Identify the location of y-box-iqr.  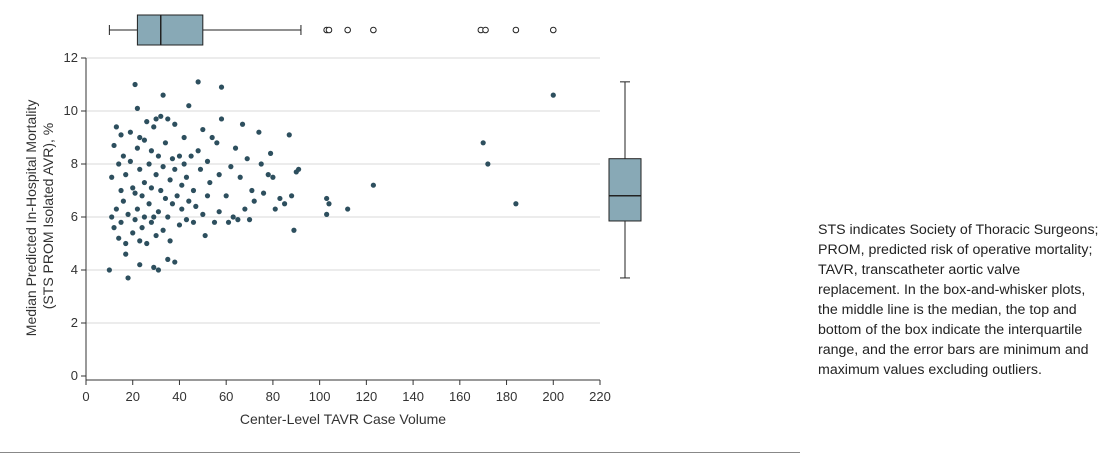
(625, 190).